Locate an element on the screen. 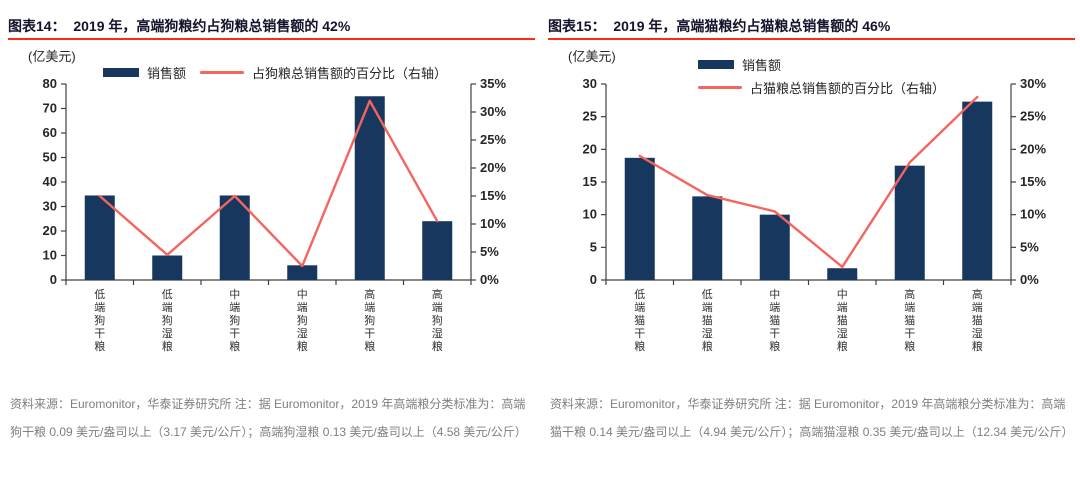 The height and width of the screenshot is (480, 1080). category-label: 中端狗湿粮 is located at coordinates (302, 320).